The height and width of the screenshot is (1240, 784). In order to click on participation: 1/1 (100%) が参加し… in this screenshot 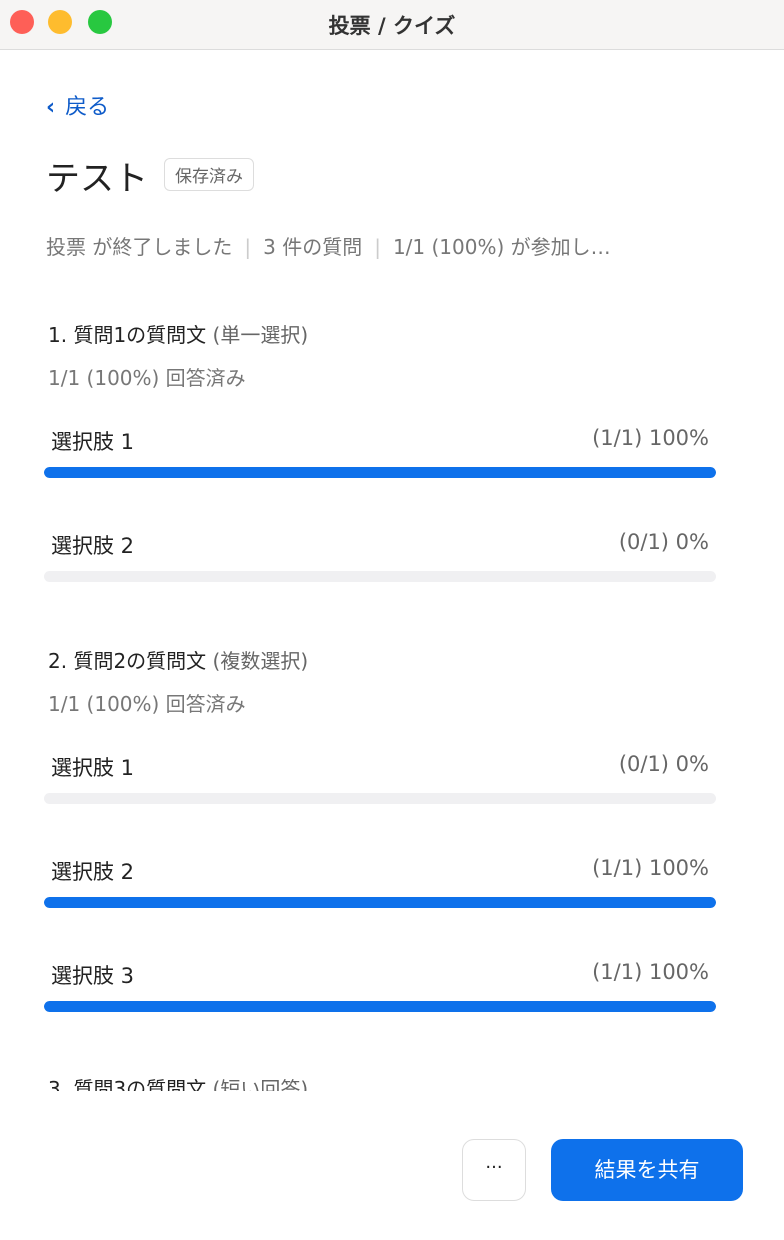, I will do `click(501, 247)`.